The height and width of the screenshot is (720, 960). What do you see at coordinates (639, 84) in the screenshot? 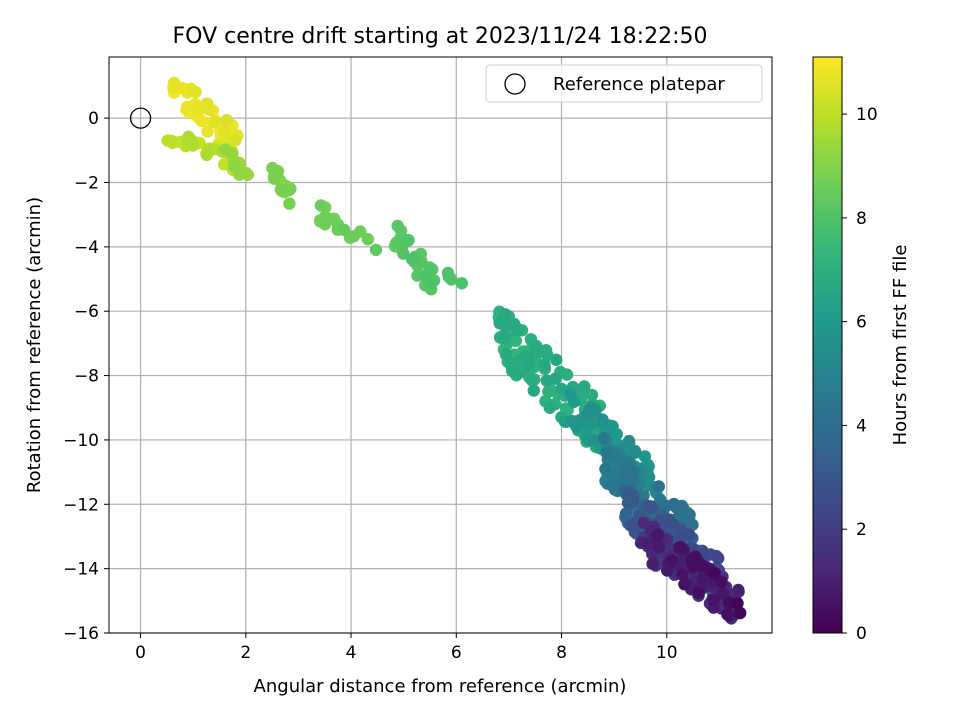
I see `legend-entry-label: Reference platepar` at bounding box center [639, 84].